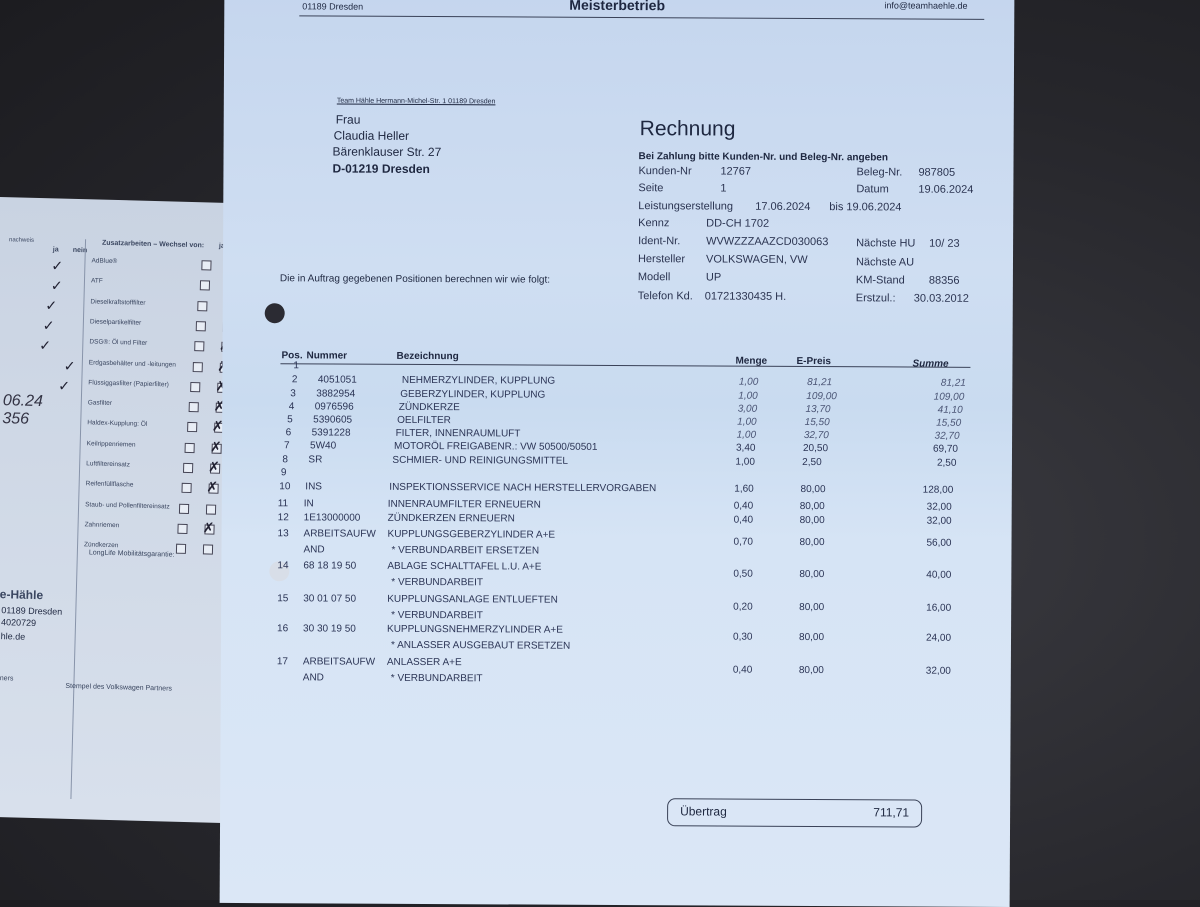  Describe the element at coordinates (451, 518) in the screenshot. I see `row-bezeichnung: ZÜNDKERZEN ERNEUERN` at that location.